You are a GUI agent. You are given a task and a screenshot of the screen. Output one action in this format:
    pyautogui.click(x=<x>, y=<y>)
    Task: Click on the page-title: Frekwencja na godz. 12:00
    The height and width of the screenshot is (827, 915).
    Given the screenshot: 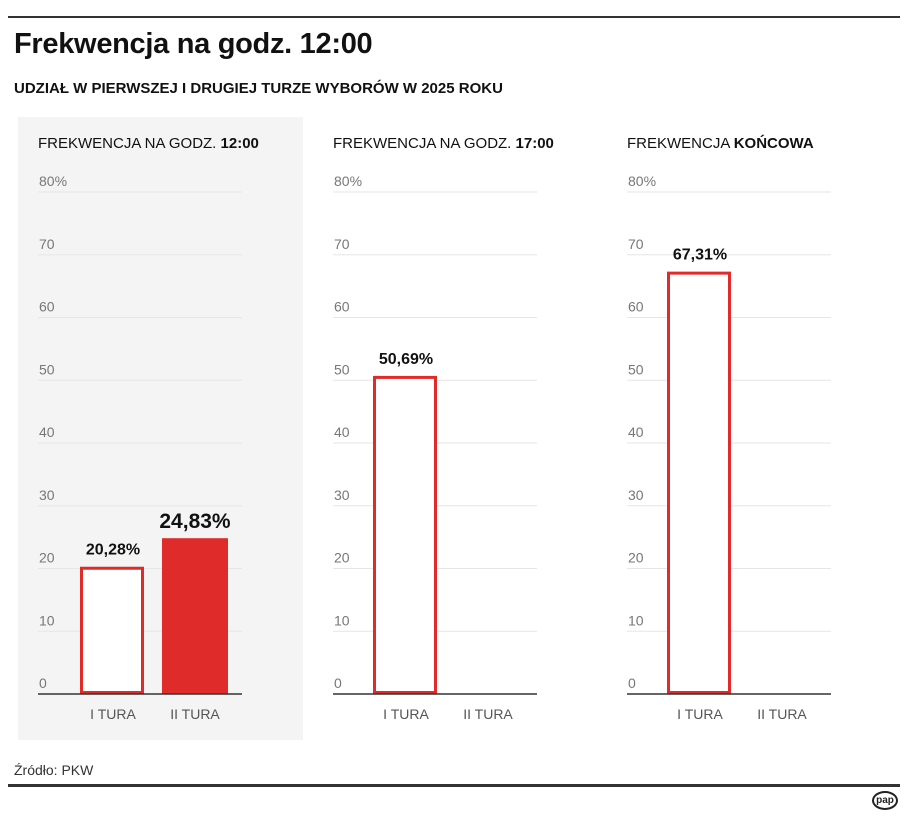 What is the action you would take?
    pyautogui.click(x=193, y=44)
    